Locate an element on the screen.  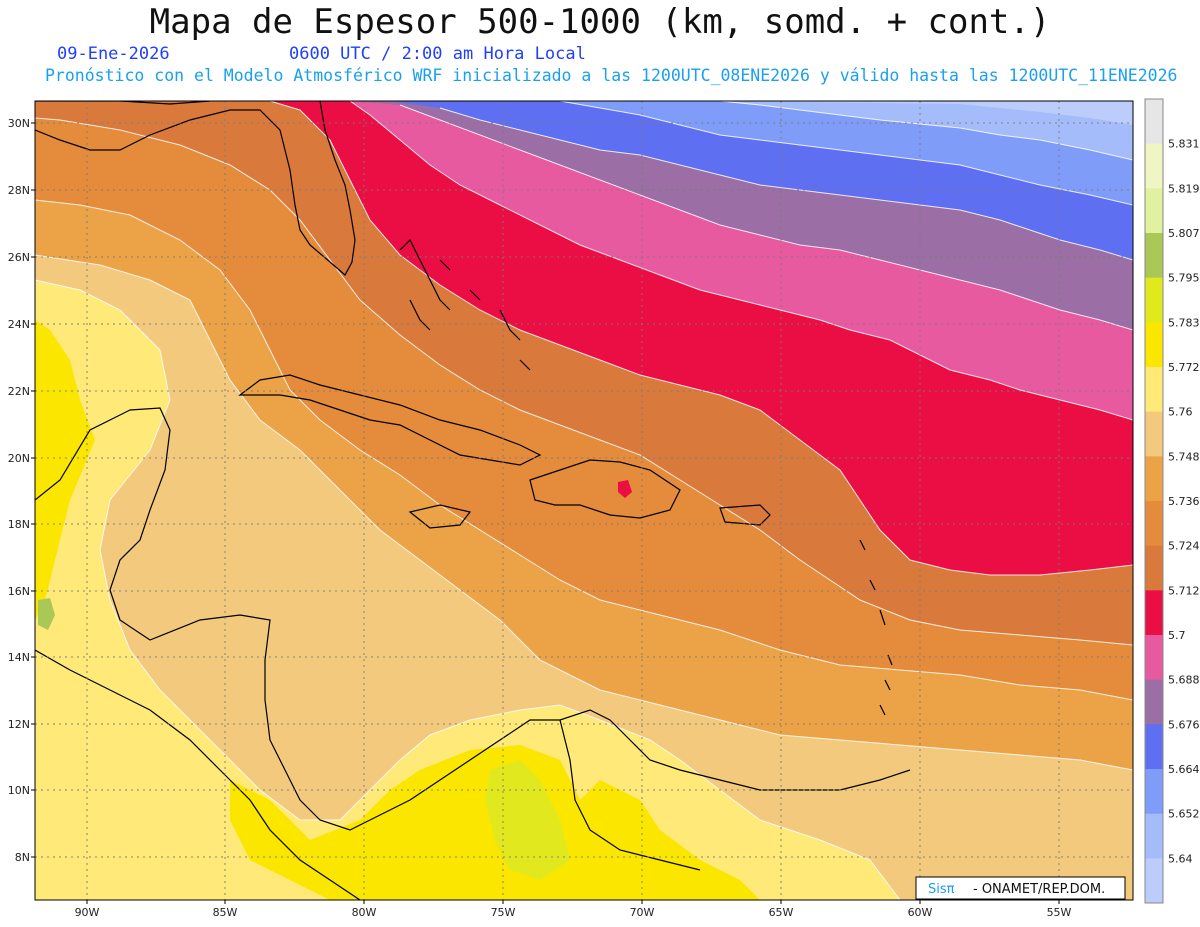
colorbar-label: 5.76 is located at coordinates (1180, 412).